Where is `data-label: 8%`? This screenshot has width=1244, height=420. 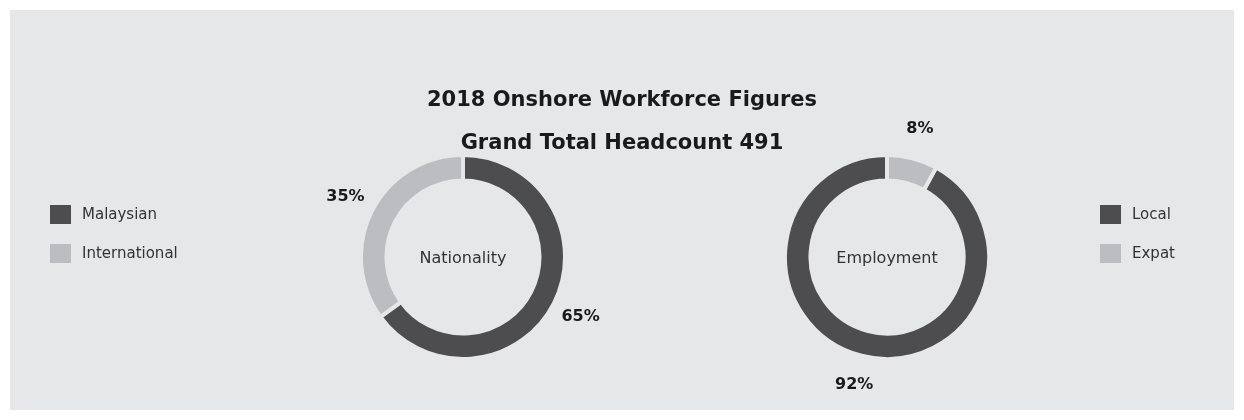
data-label: 8% is located at coordinates (920, 128).